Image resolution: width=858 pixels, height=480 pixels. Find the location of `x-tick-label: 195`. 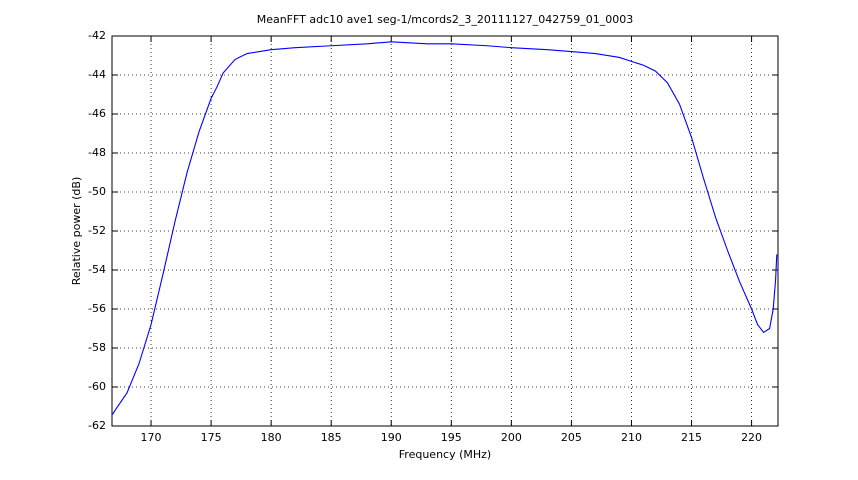

x-tick-label: 195 is located at coordinates (451, 437).